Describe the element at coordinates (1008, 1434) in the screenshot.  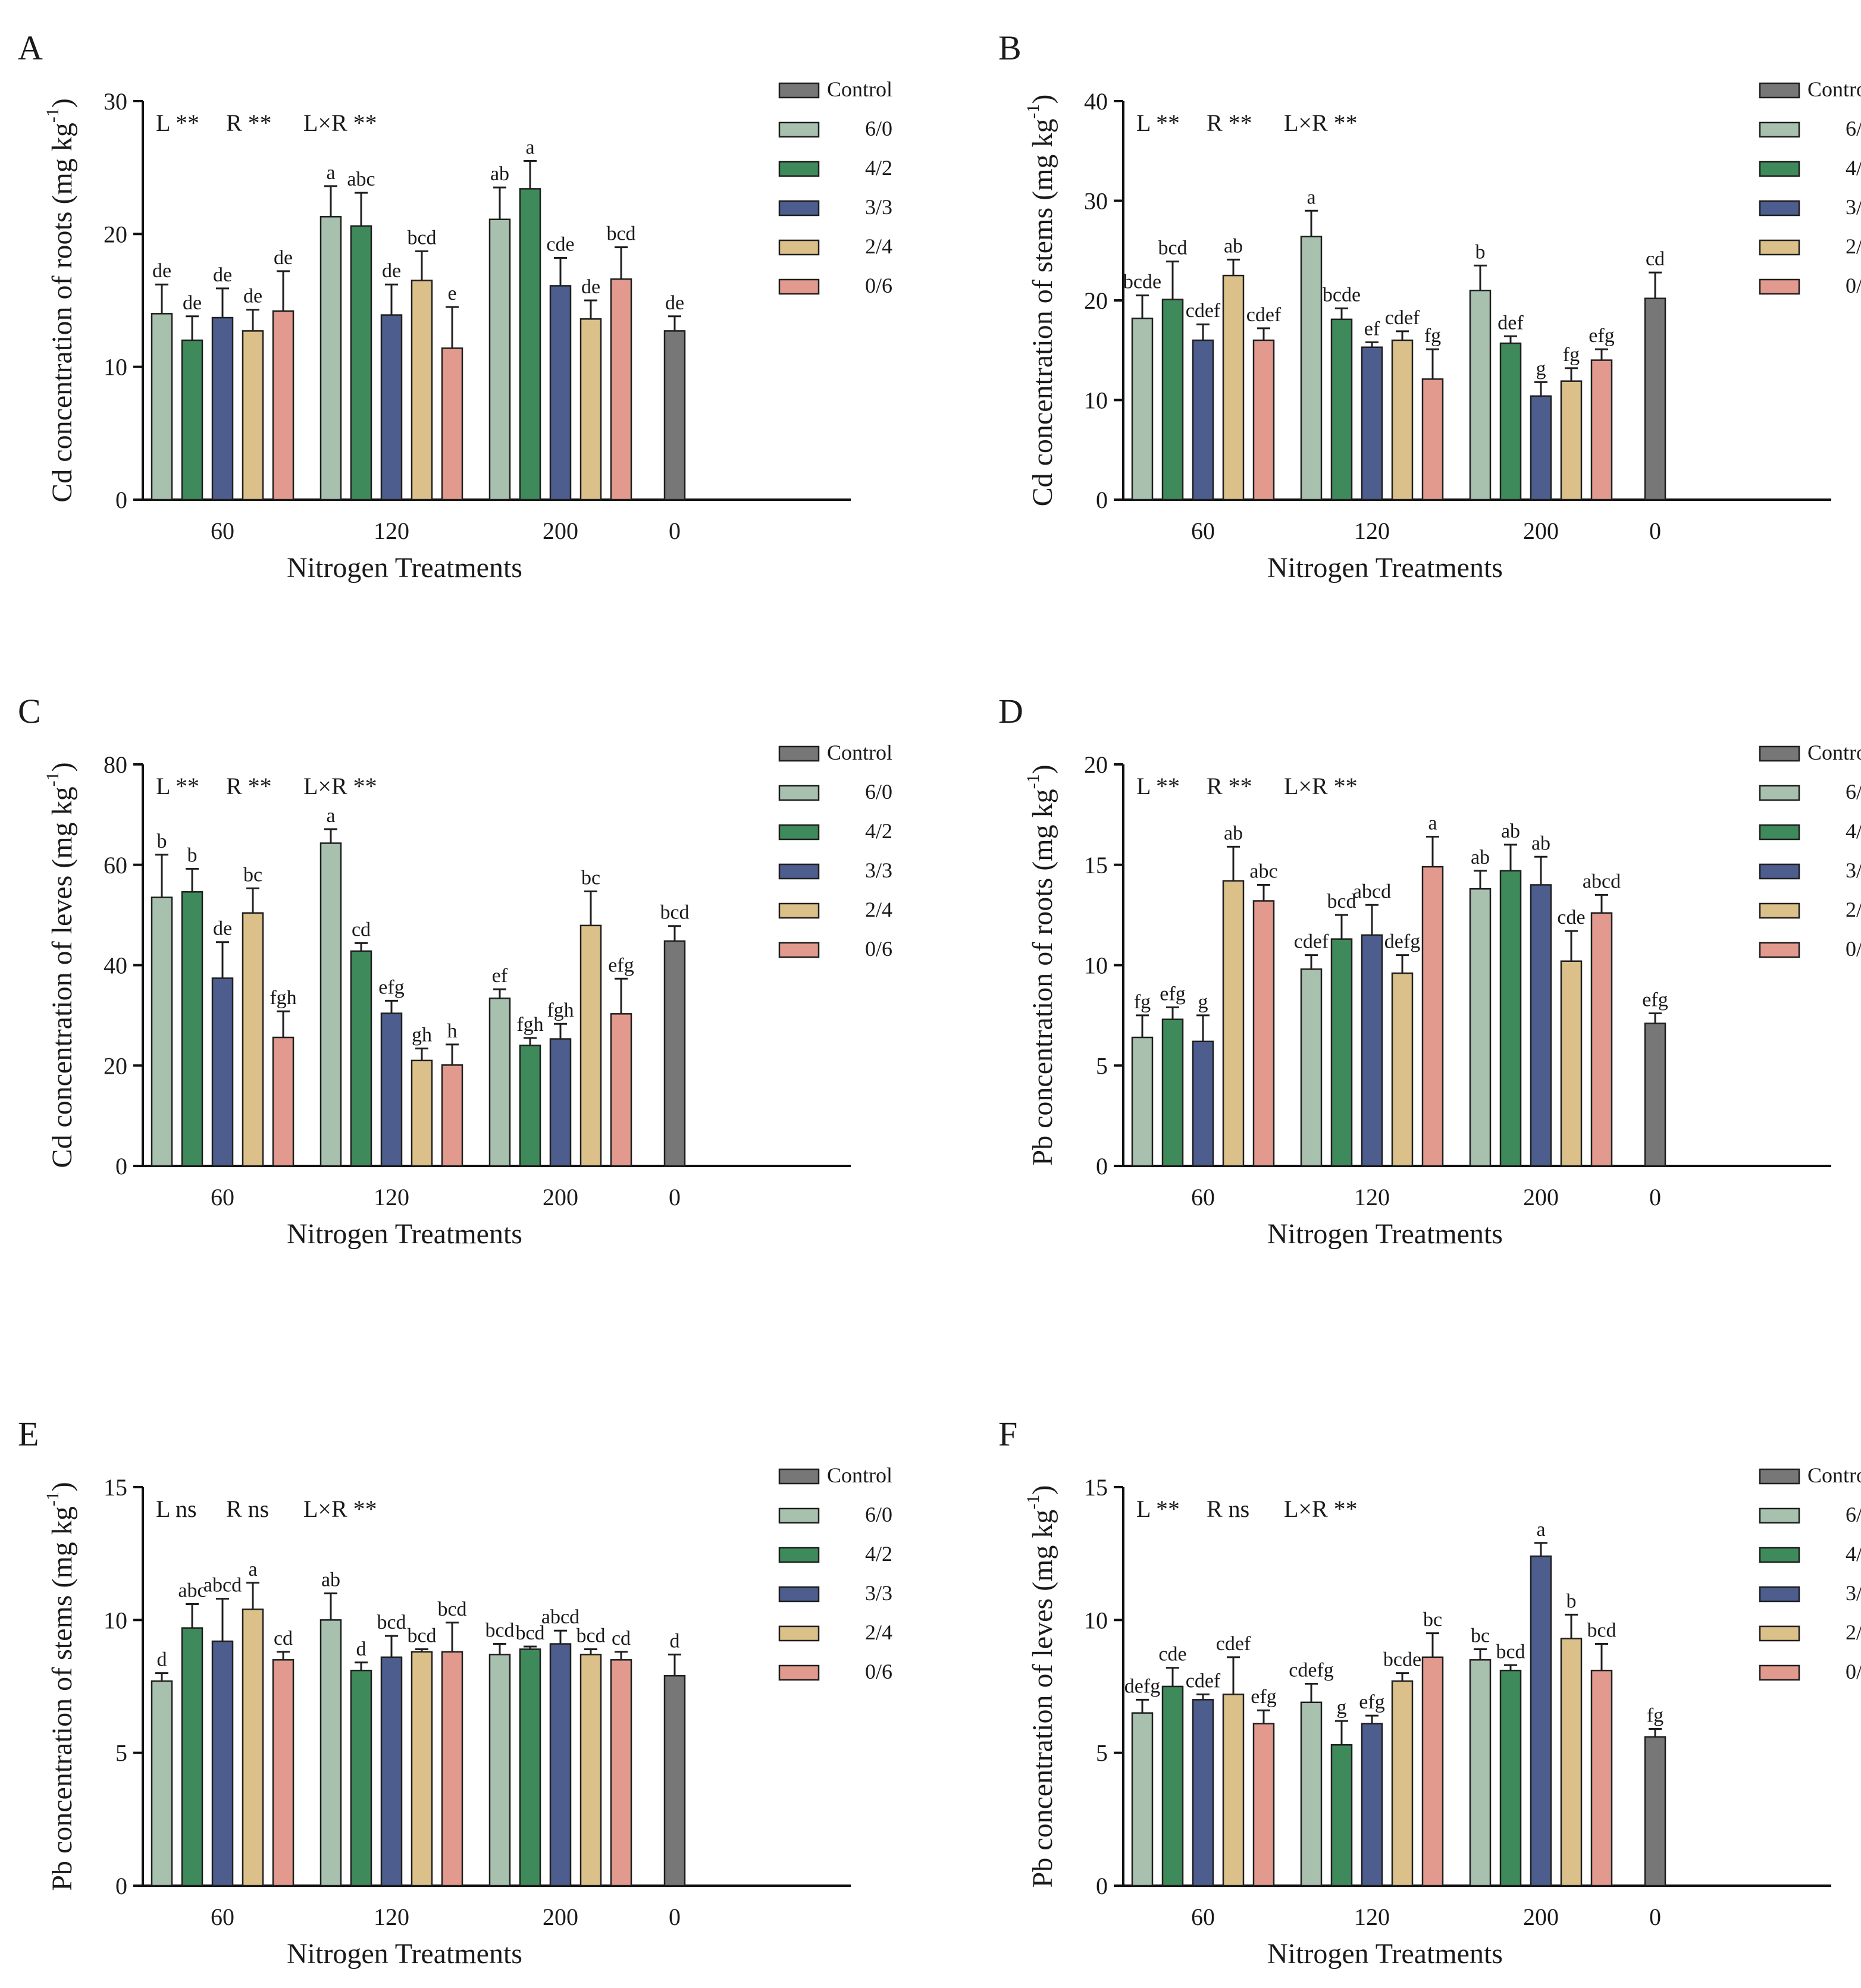
I see `panel-letter: F` at that location.